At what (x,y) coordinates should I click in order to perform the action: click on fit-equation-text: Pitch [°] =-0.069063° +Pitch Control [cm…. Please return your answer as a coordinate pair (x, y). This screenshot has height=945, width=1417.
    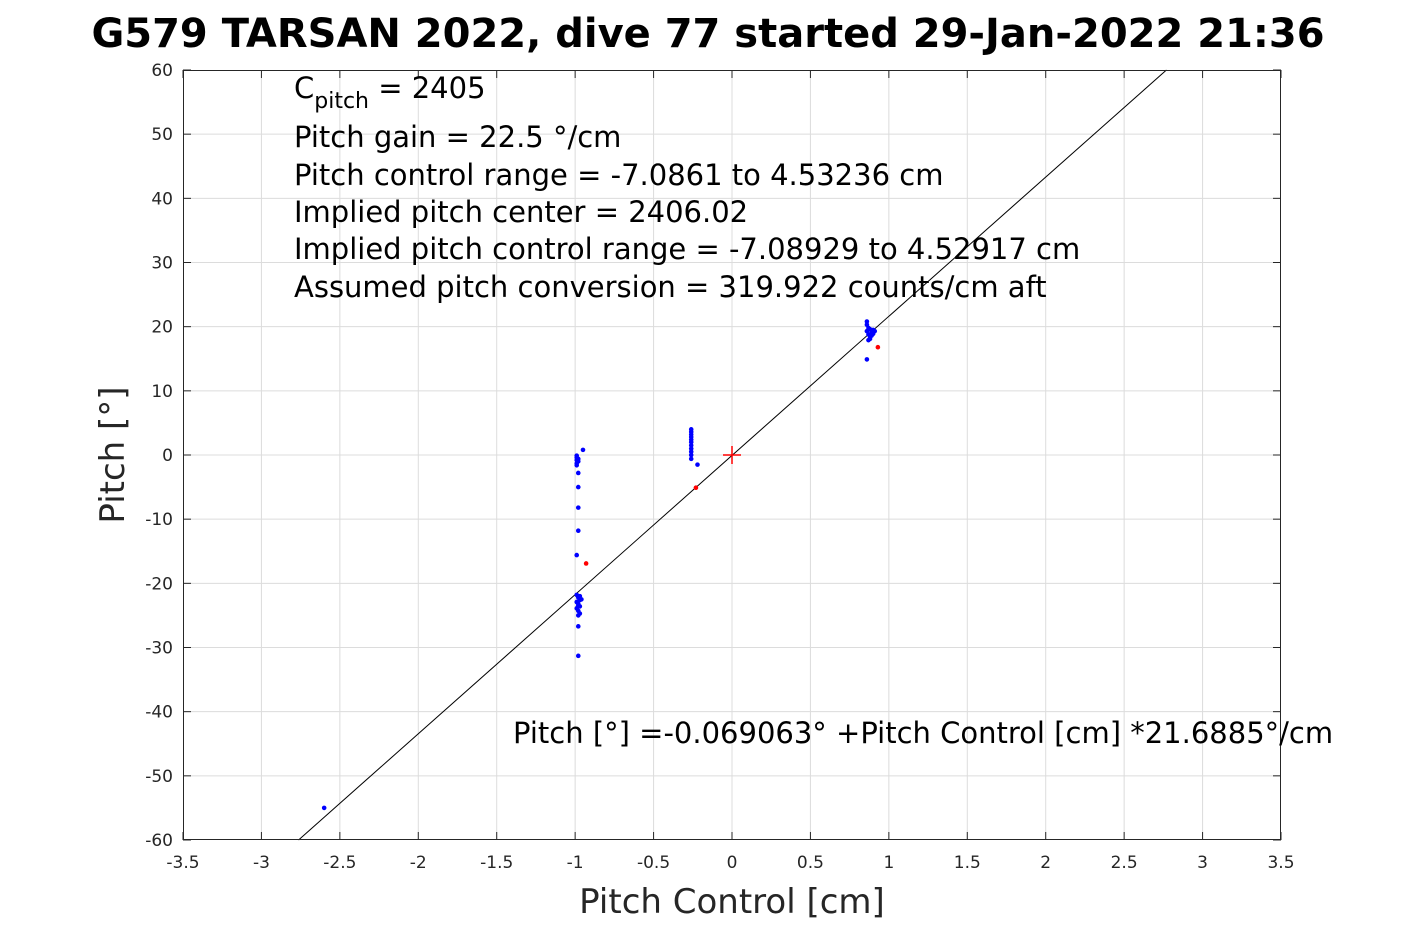
    Looking at the image, I should click on (923, 733).